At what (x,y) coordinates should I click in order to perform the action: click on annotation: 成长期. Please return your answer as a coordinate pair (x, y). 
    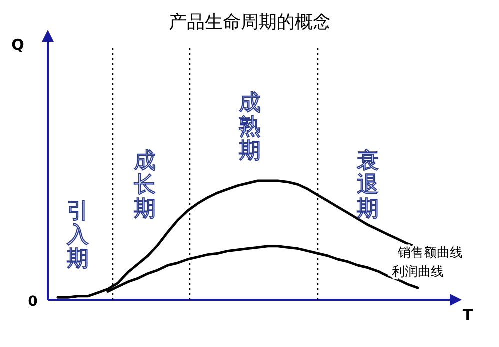
    Looking at the image, I should click on (145, 185).